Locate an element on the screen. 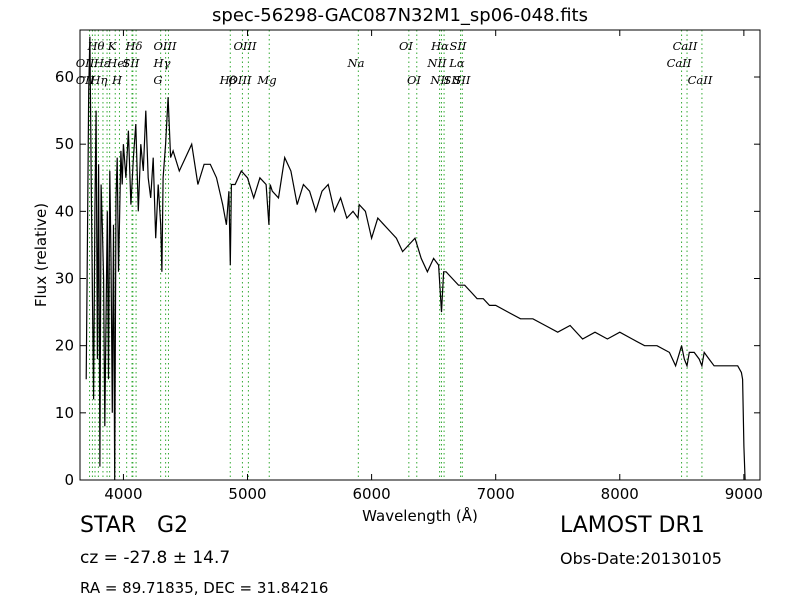 This screenshot has height=600, width=800. line-annotation: Mg is located at coordinates (266, 80).